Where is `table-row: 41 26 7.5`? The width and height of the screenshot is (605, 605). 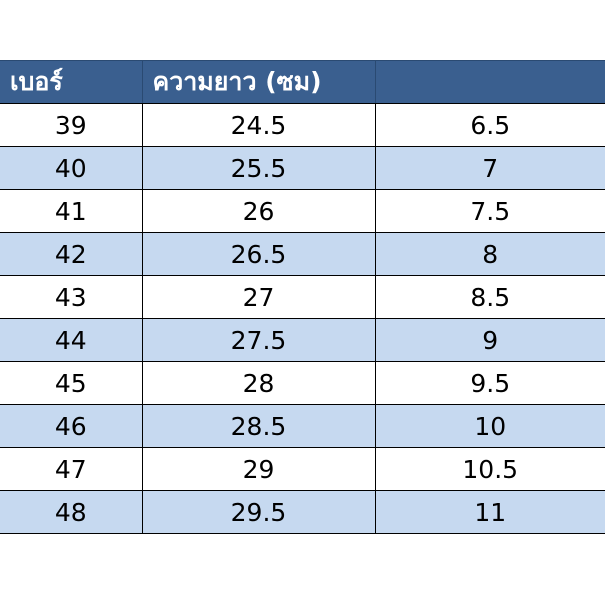 table-row: 41 26 7.5 is located at coordinates (302, 211).